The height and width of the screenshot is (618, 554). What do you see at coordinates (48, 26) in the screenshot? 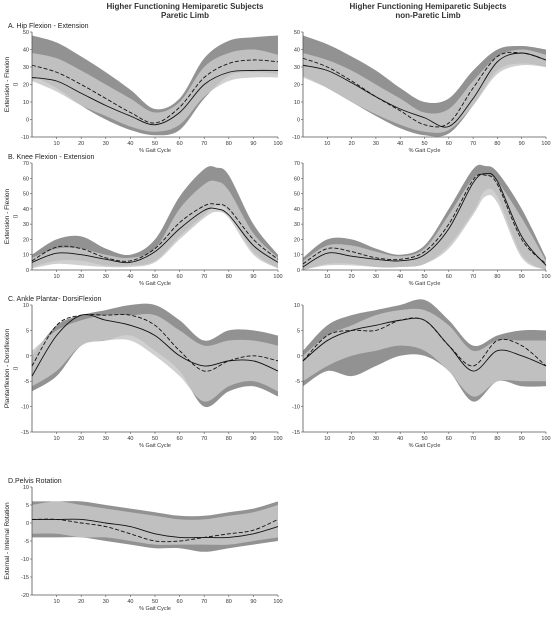
I see `panel-label: A. Hip Flexion - Extension` at bounding box center [48, 26].